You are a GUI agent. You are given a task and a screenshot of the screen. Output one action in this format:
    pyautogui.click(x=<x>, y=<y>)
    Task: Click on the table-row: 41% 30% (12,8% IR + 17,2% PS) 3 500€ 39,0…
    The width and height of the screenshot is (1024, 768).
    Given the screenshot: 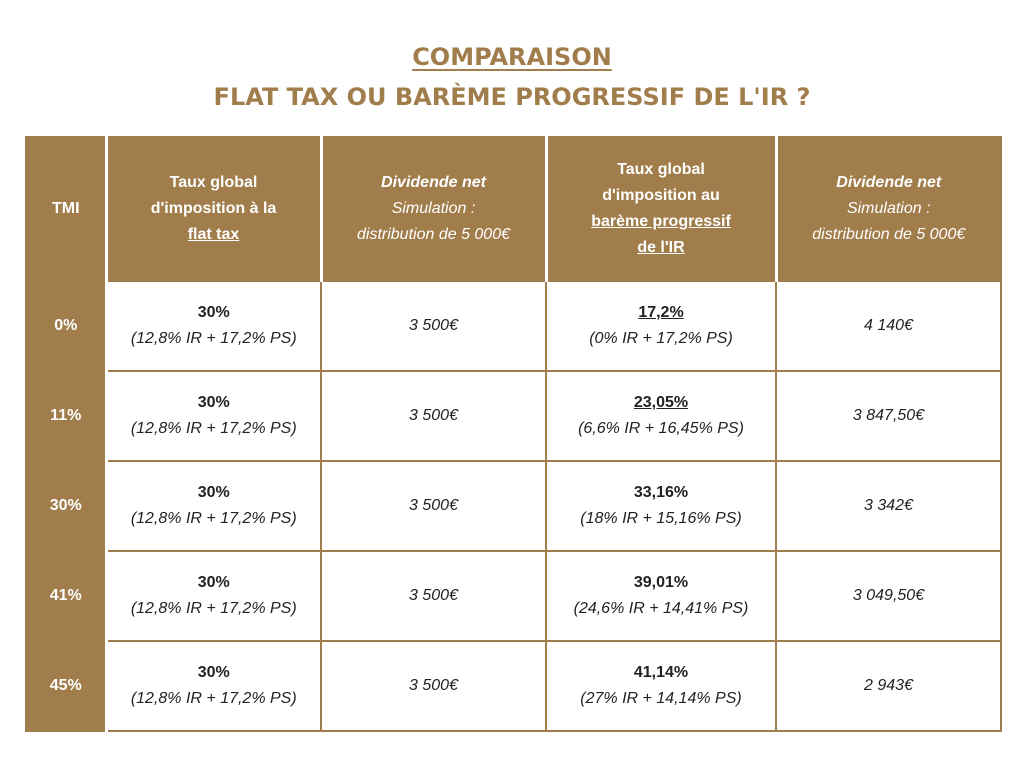 What is the action you would take?
    pyautogui.click(x=513, y=596)
    